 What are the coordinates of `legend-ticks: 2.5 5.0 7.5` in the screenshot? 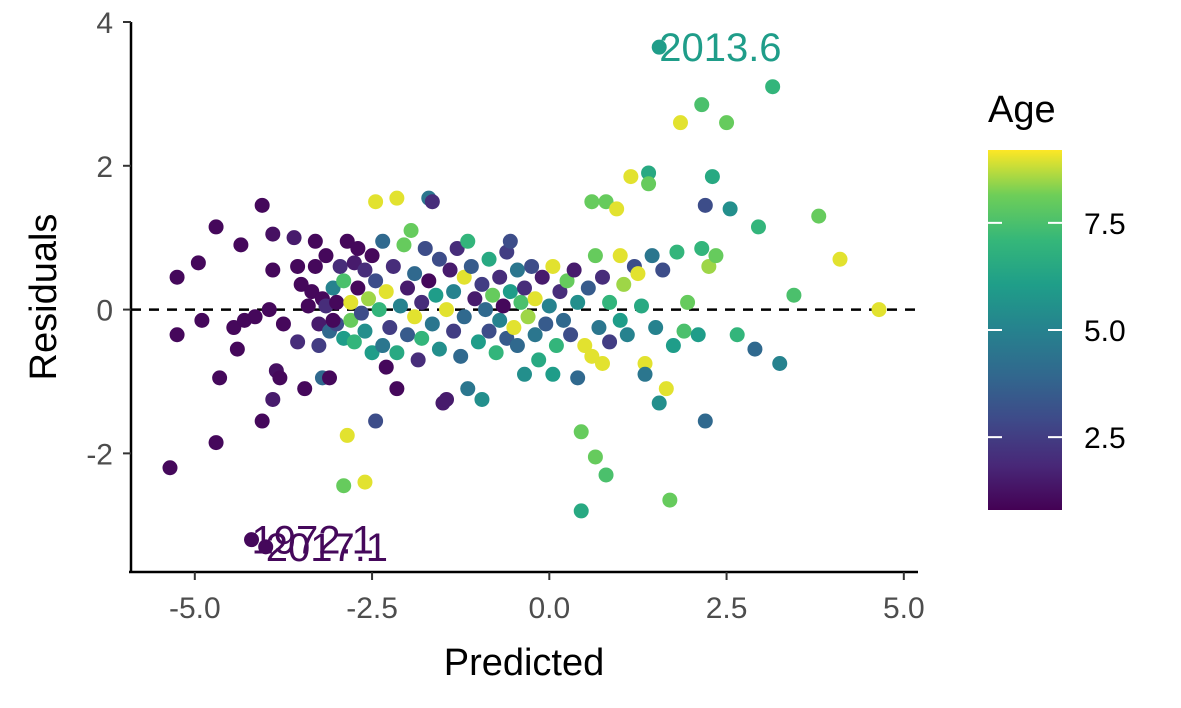 It's located at (1057, 331).